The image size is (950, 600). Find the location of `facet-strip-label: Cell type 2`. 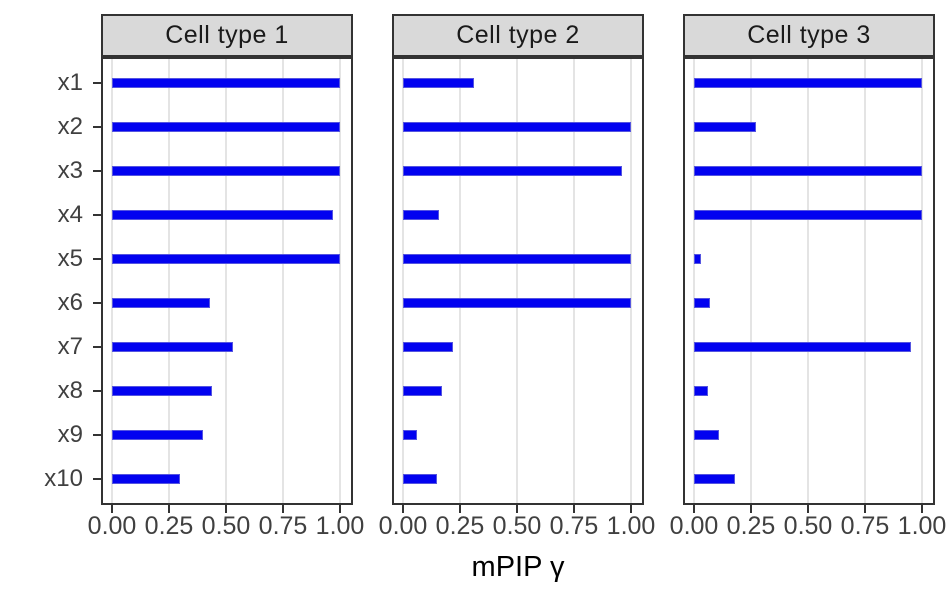

facet-strip-label: Cell type 2 is located at coordinates (518, 35).